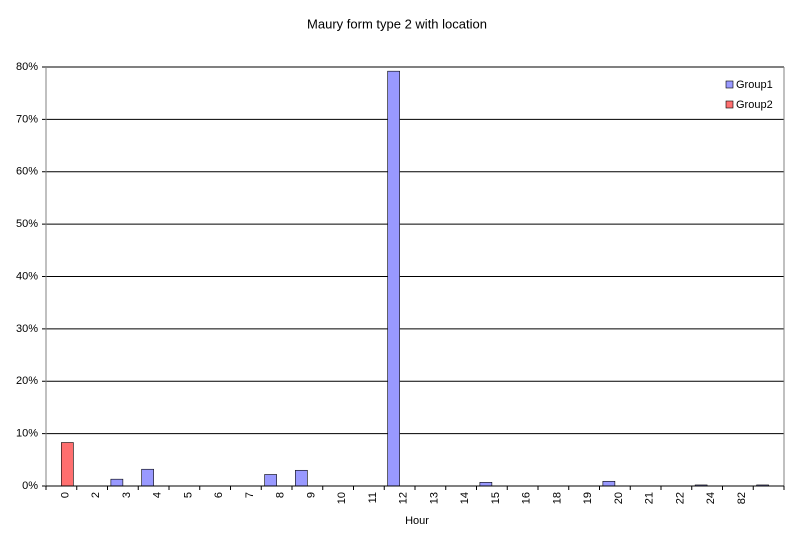  I want to click on x-tick-label: 8, so click(281, 495).